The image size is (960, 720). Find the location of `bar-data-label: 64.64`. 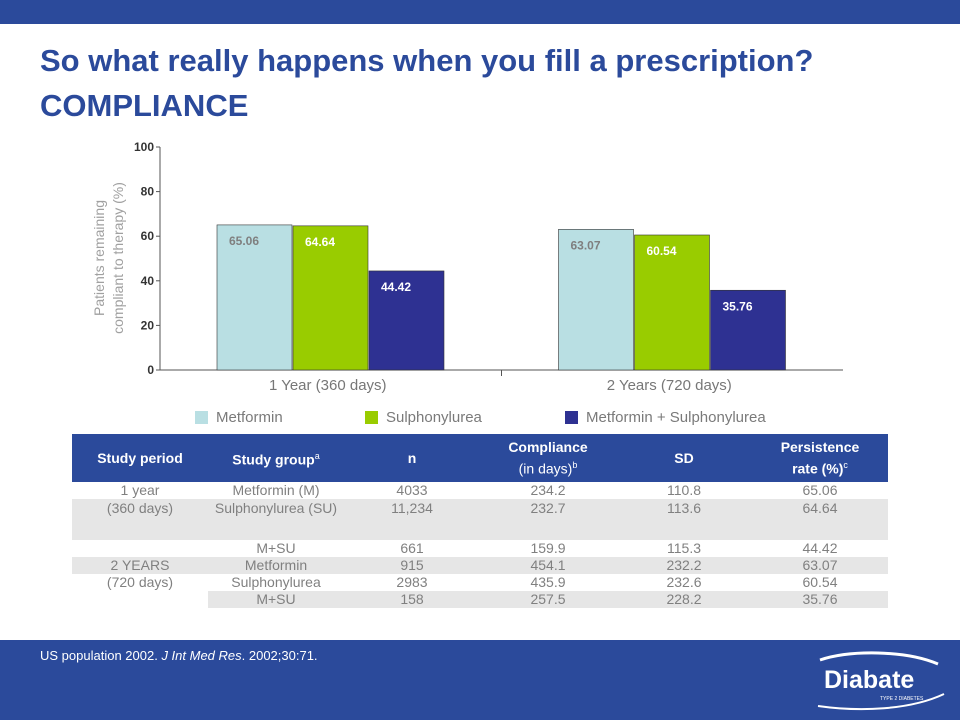

bar-data-label: 64.64 is located at coordinates (320, 242).